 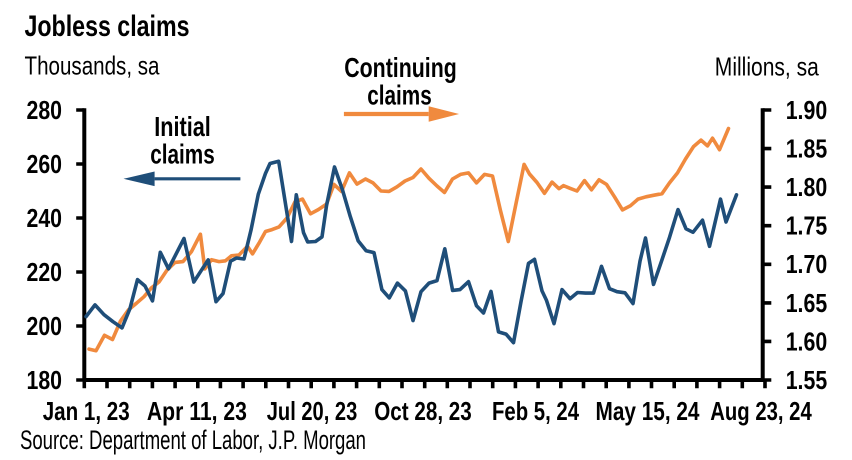 What do you see at coordinates (197, 411) in the screenshot?
I see `svg-text: Apr 11, 23` at bounding box center [197, 411].